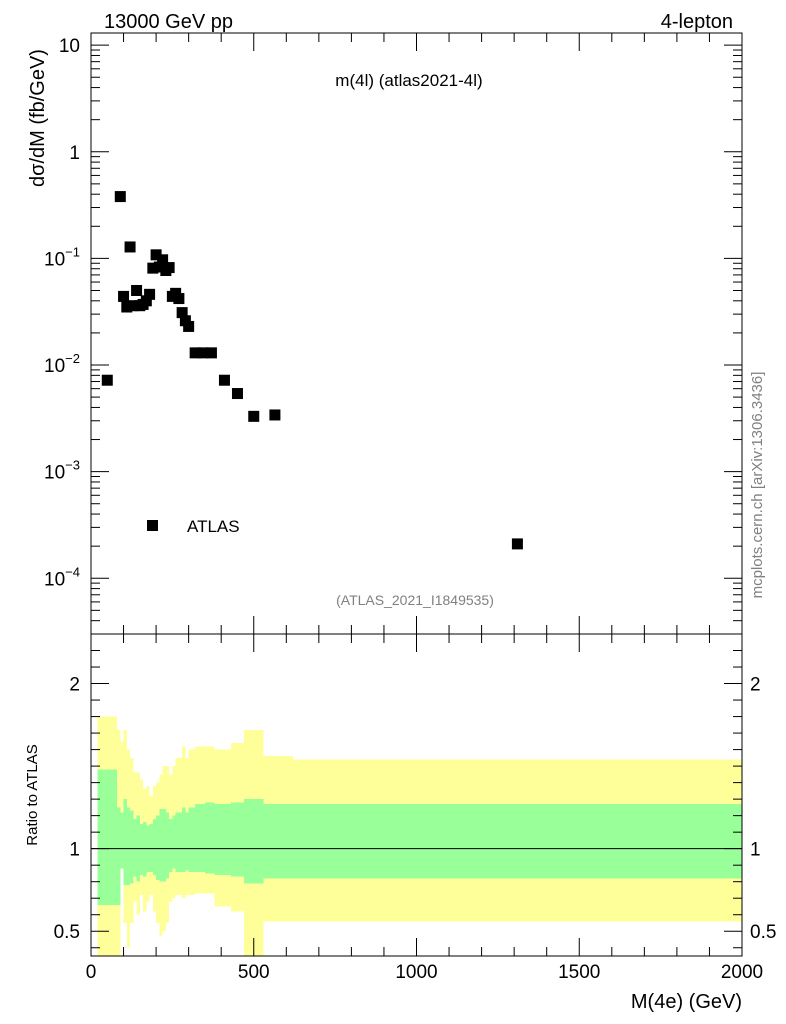 Image resolution: width=786 pixels, height=1024 pixels. What do you see at coordinates (62, 364) in the screenshot?
I see `y-tick-label: 10⁻²` at bounding box center [62, 364].